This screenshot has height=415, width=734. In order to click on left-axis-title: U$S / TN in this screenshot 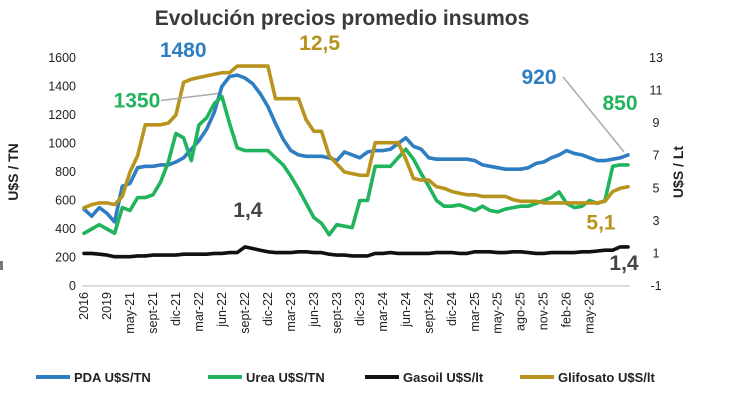, I will do `click(13, 172)`.